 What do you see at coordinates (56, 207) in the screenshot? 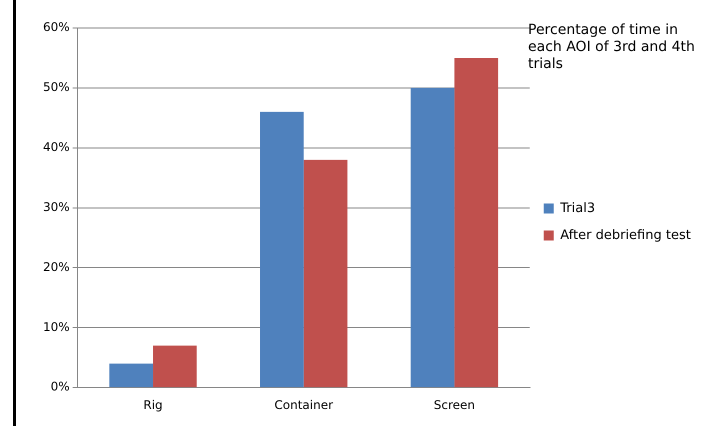
I see `y-tick-label: 30%` at bounding box center [56, 207].